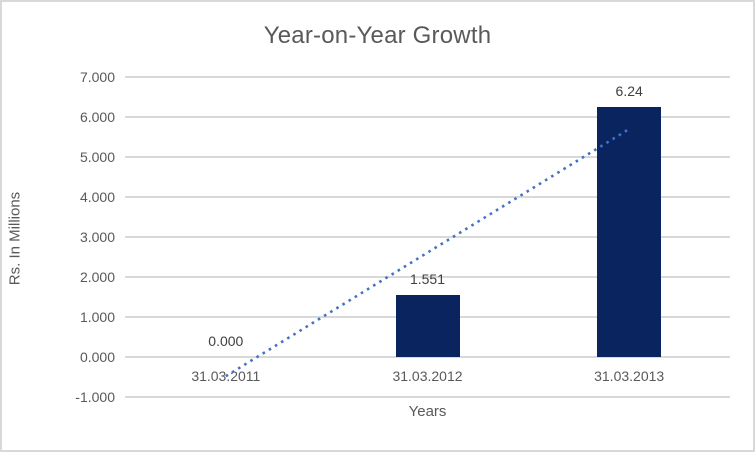 The image size is (755, 452). Describe the element at coordinates (15, 238) in the screenshot. I see `y-axis-title: Rs. In Millions` at that location.